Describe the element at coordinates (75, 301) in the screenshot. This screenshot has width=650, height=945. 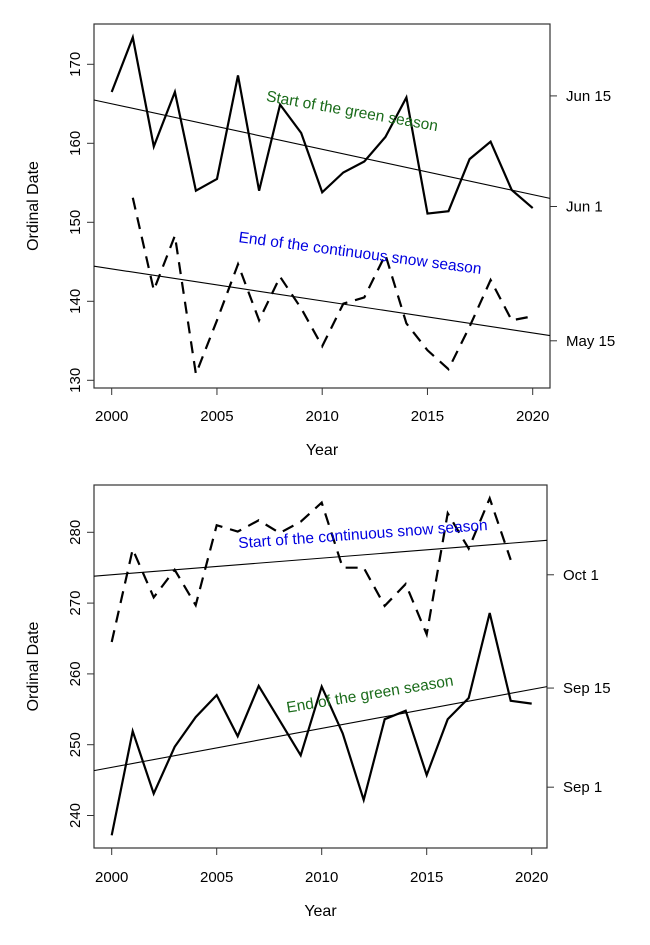
I see `y-tick-label: 140` at that location.